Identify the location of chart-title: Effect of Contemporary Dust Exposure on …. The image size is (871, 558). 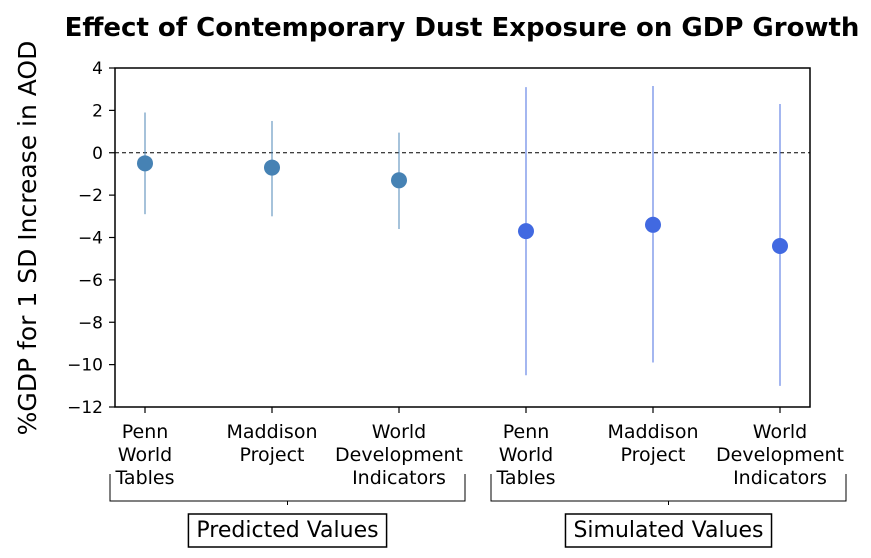
(462, 28).